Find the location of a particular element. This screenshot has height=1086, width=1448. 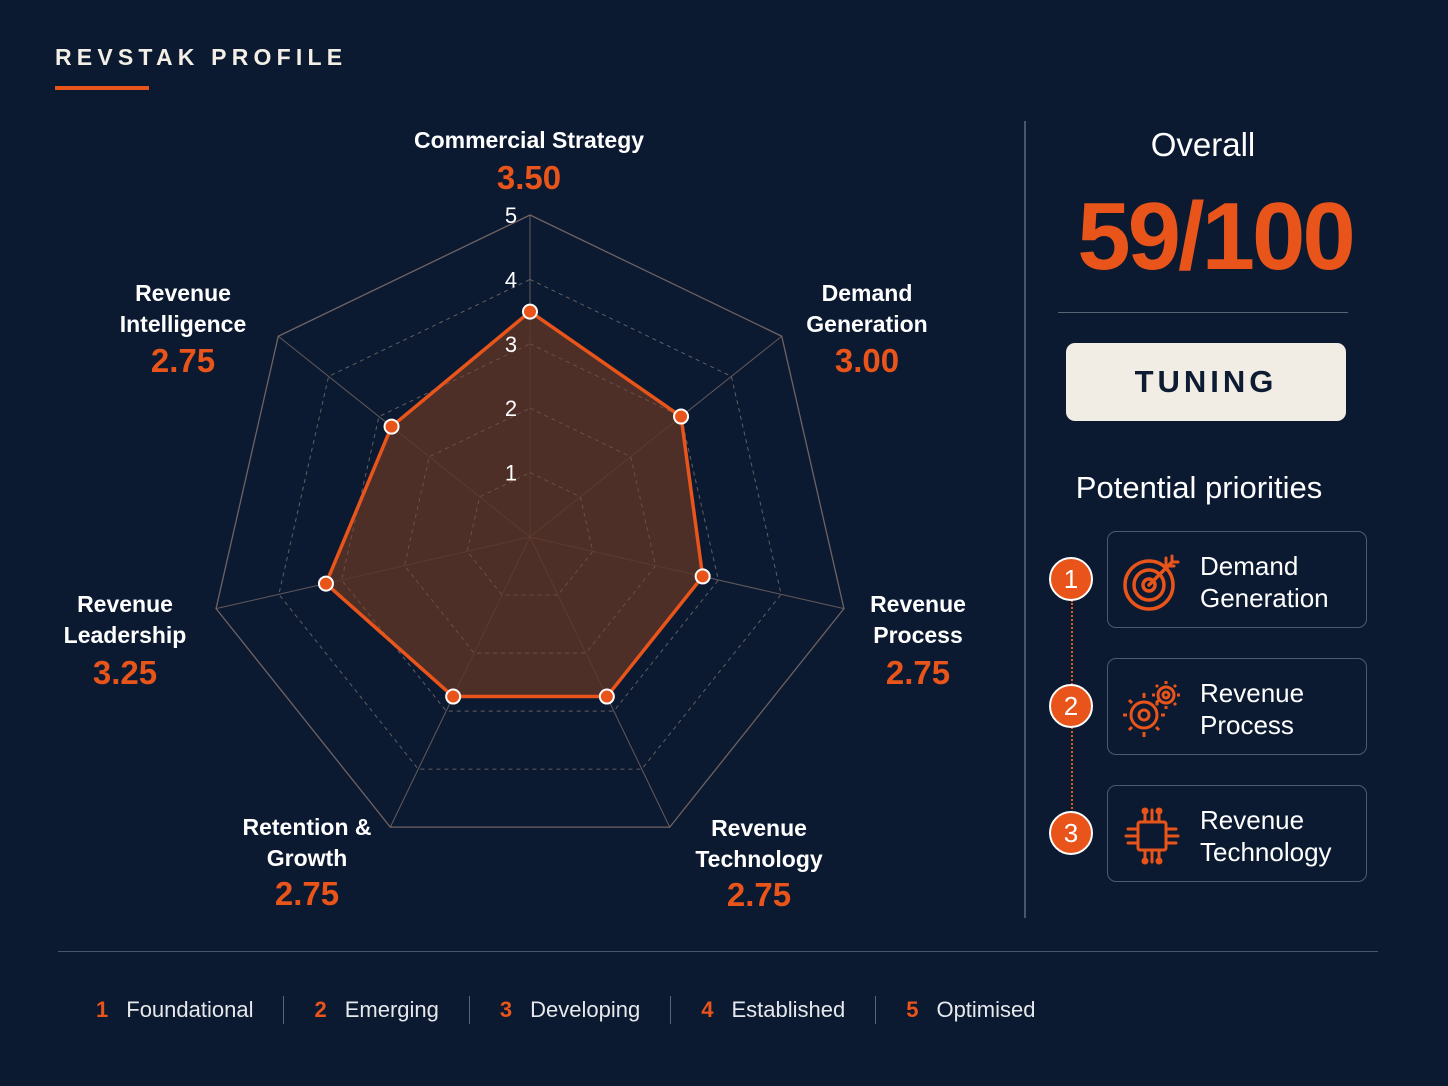

priority-card-revenue-process: Revenue Process is located at coordinates (1237, 706).